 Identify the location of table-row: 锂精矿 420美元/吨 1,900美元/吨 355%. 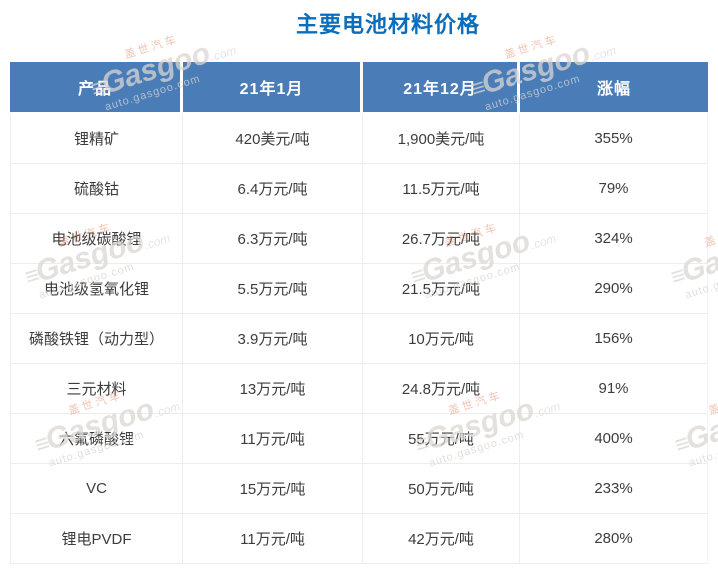
(359, 139).